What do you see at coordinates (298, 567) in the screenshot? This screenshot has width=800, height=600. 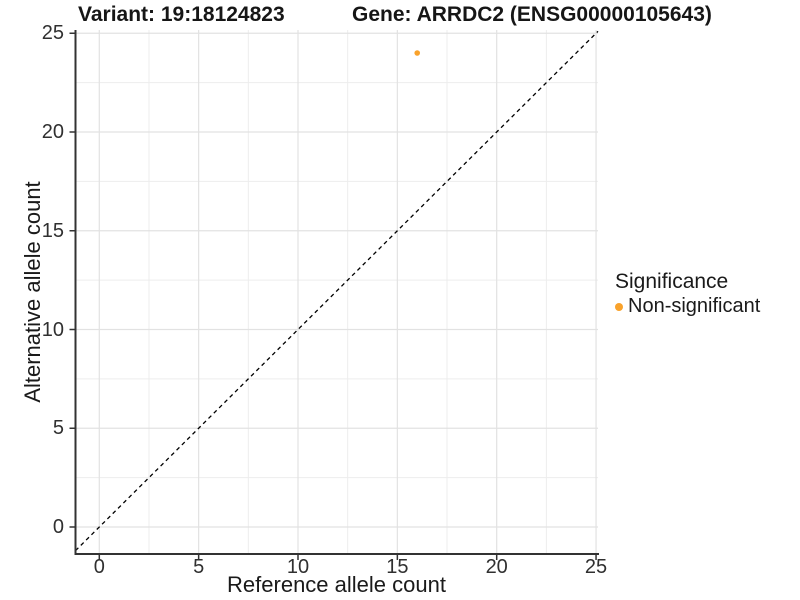 I see `x-tick-label: 10` at bounding box center [298, 567].